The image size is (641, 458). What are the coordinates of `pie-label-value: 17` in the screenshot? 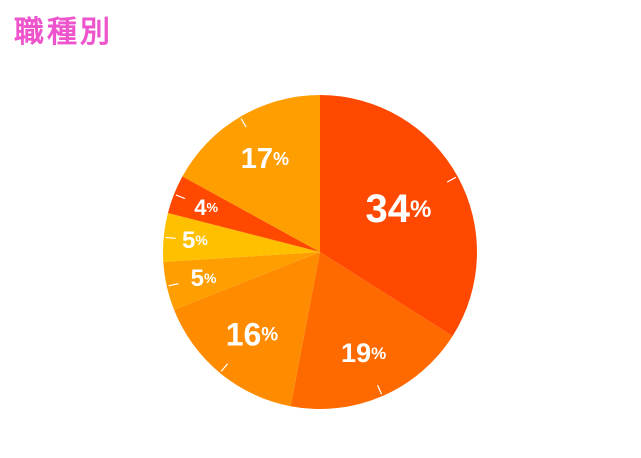 It's located at (257, 159).